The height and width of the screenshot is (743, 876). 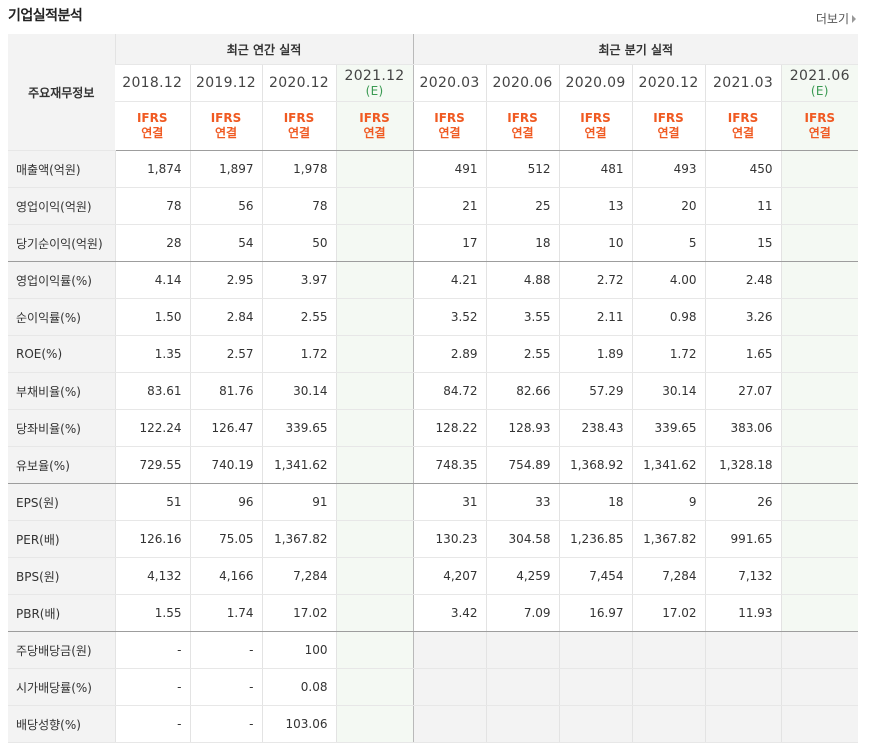 I want to click on table-cell: 17, so click(x=449, y=243).